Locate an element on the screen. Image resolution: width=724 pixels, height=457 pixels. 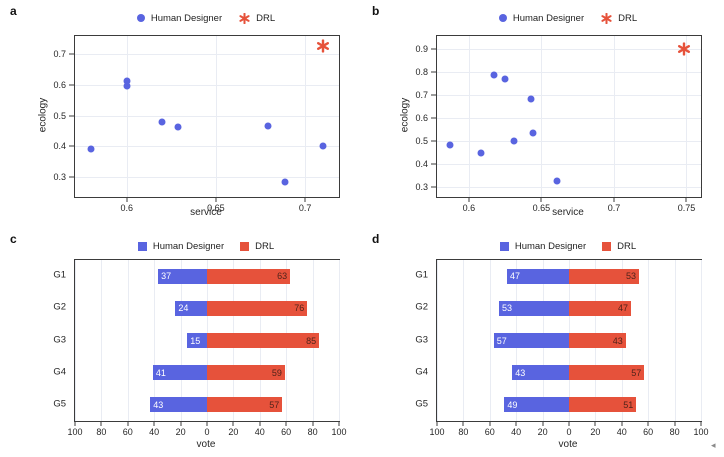
y-tick-label: 0.3 is located at coordinates (59, 177).